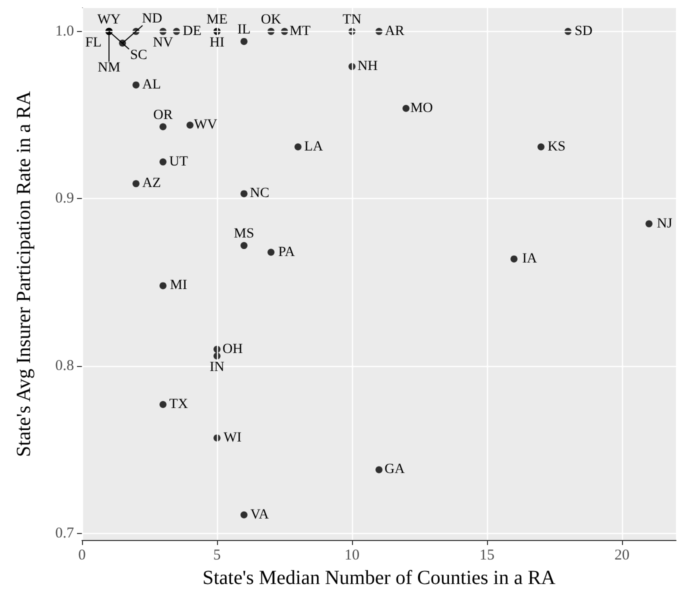 This screenshot has width=690, height=598. Describe the element at coordinates (622, 556) in the screenshot. I see `x-tick-label: 20` at that location.